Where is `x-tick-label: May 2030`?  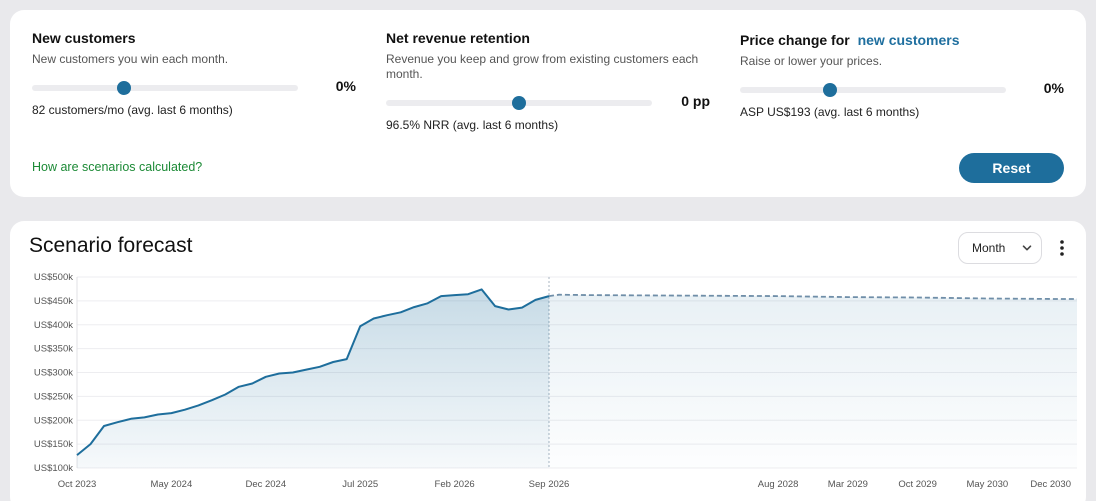
x-tick-label: May 2030 is located at coordinates (987, 484).